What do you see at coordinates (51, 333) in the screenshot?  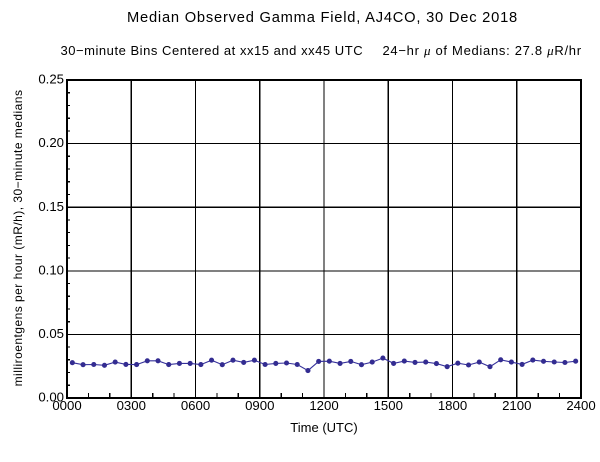 I see `svg-text: 0.05` at bounding box center [51, 333].